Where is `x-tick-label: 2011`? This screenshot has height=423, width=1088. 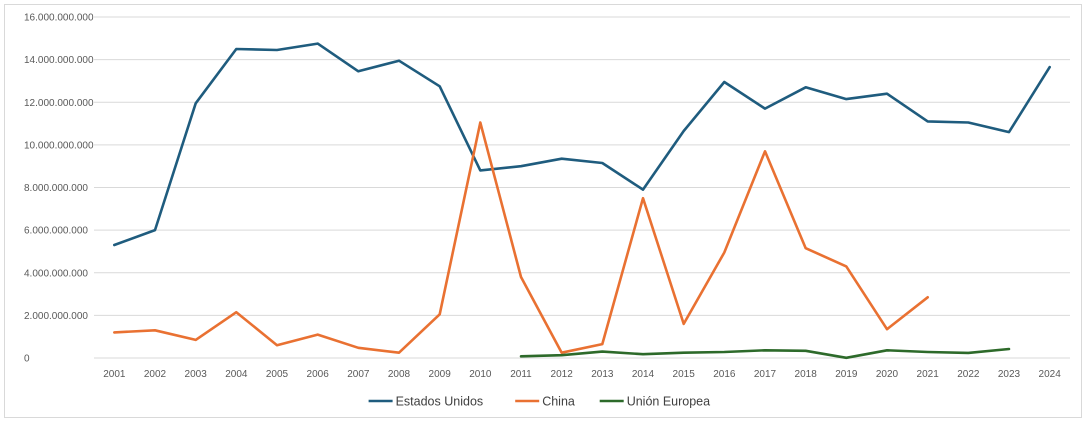 x-tick-label: 2011 is located at coordinates (521, 374).